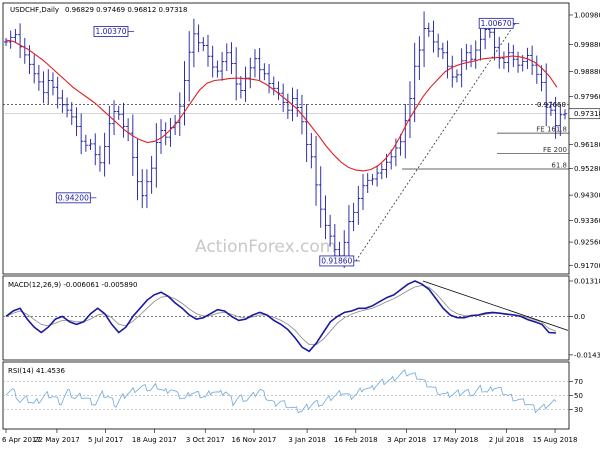 The width and height of the screenshot is (600, 450). I want to click on fib-level-label: FE 200, so click(555, 150).